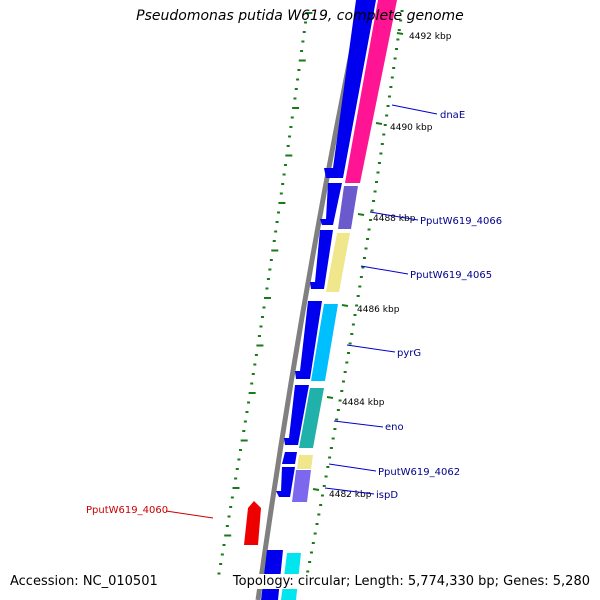 This screenshot has height=600, width=600. What do you see at coordinates (409, 353) in the screenshot?
I see `gene-label-pyrG: pyrG` at bounding box center [409, 353].